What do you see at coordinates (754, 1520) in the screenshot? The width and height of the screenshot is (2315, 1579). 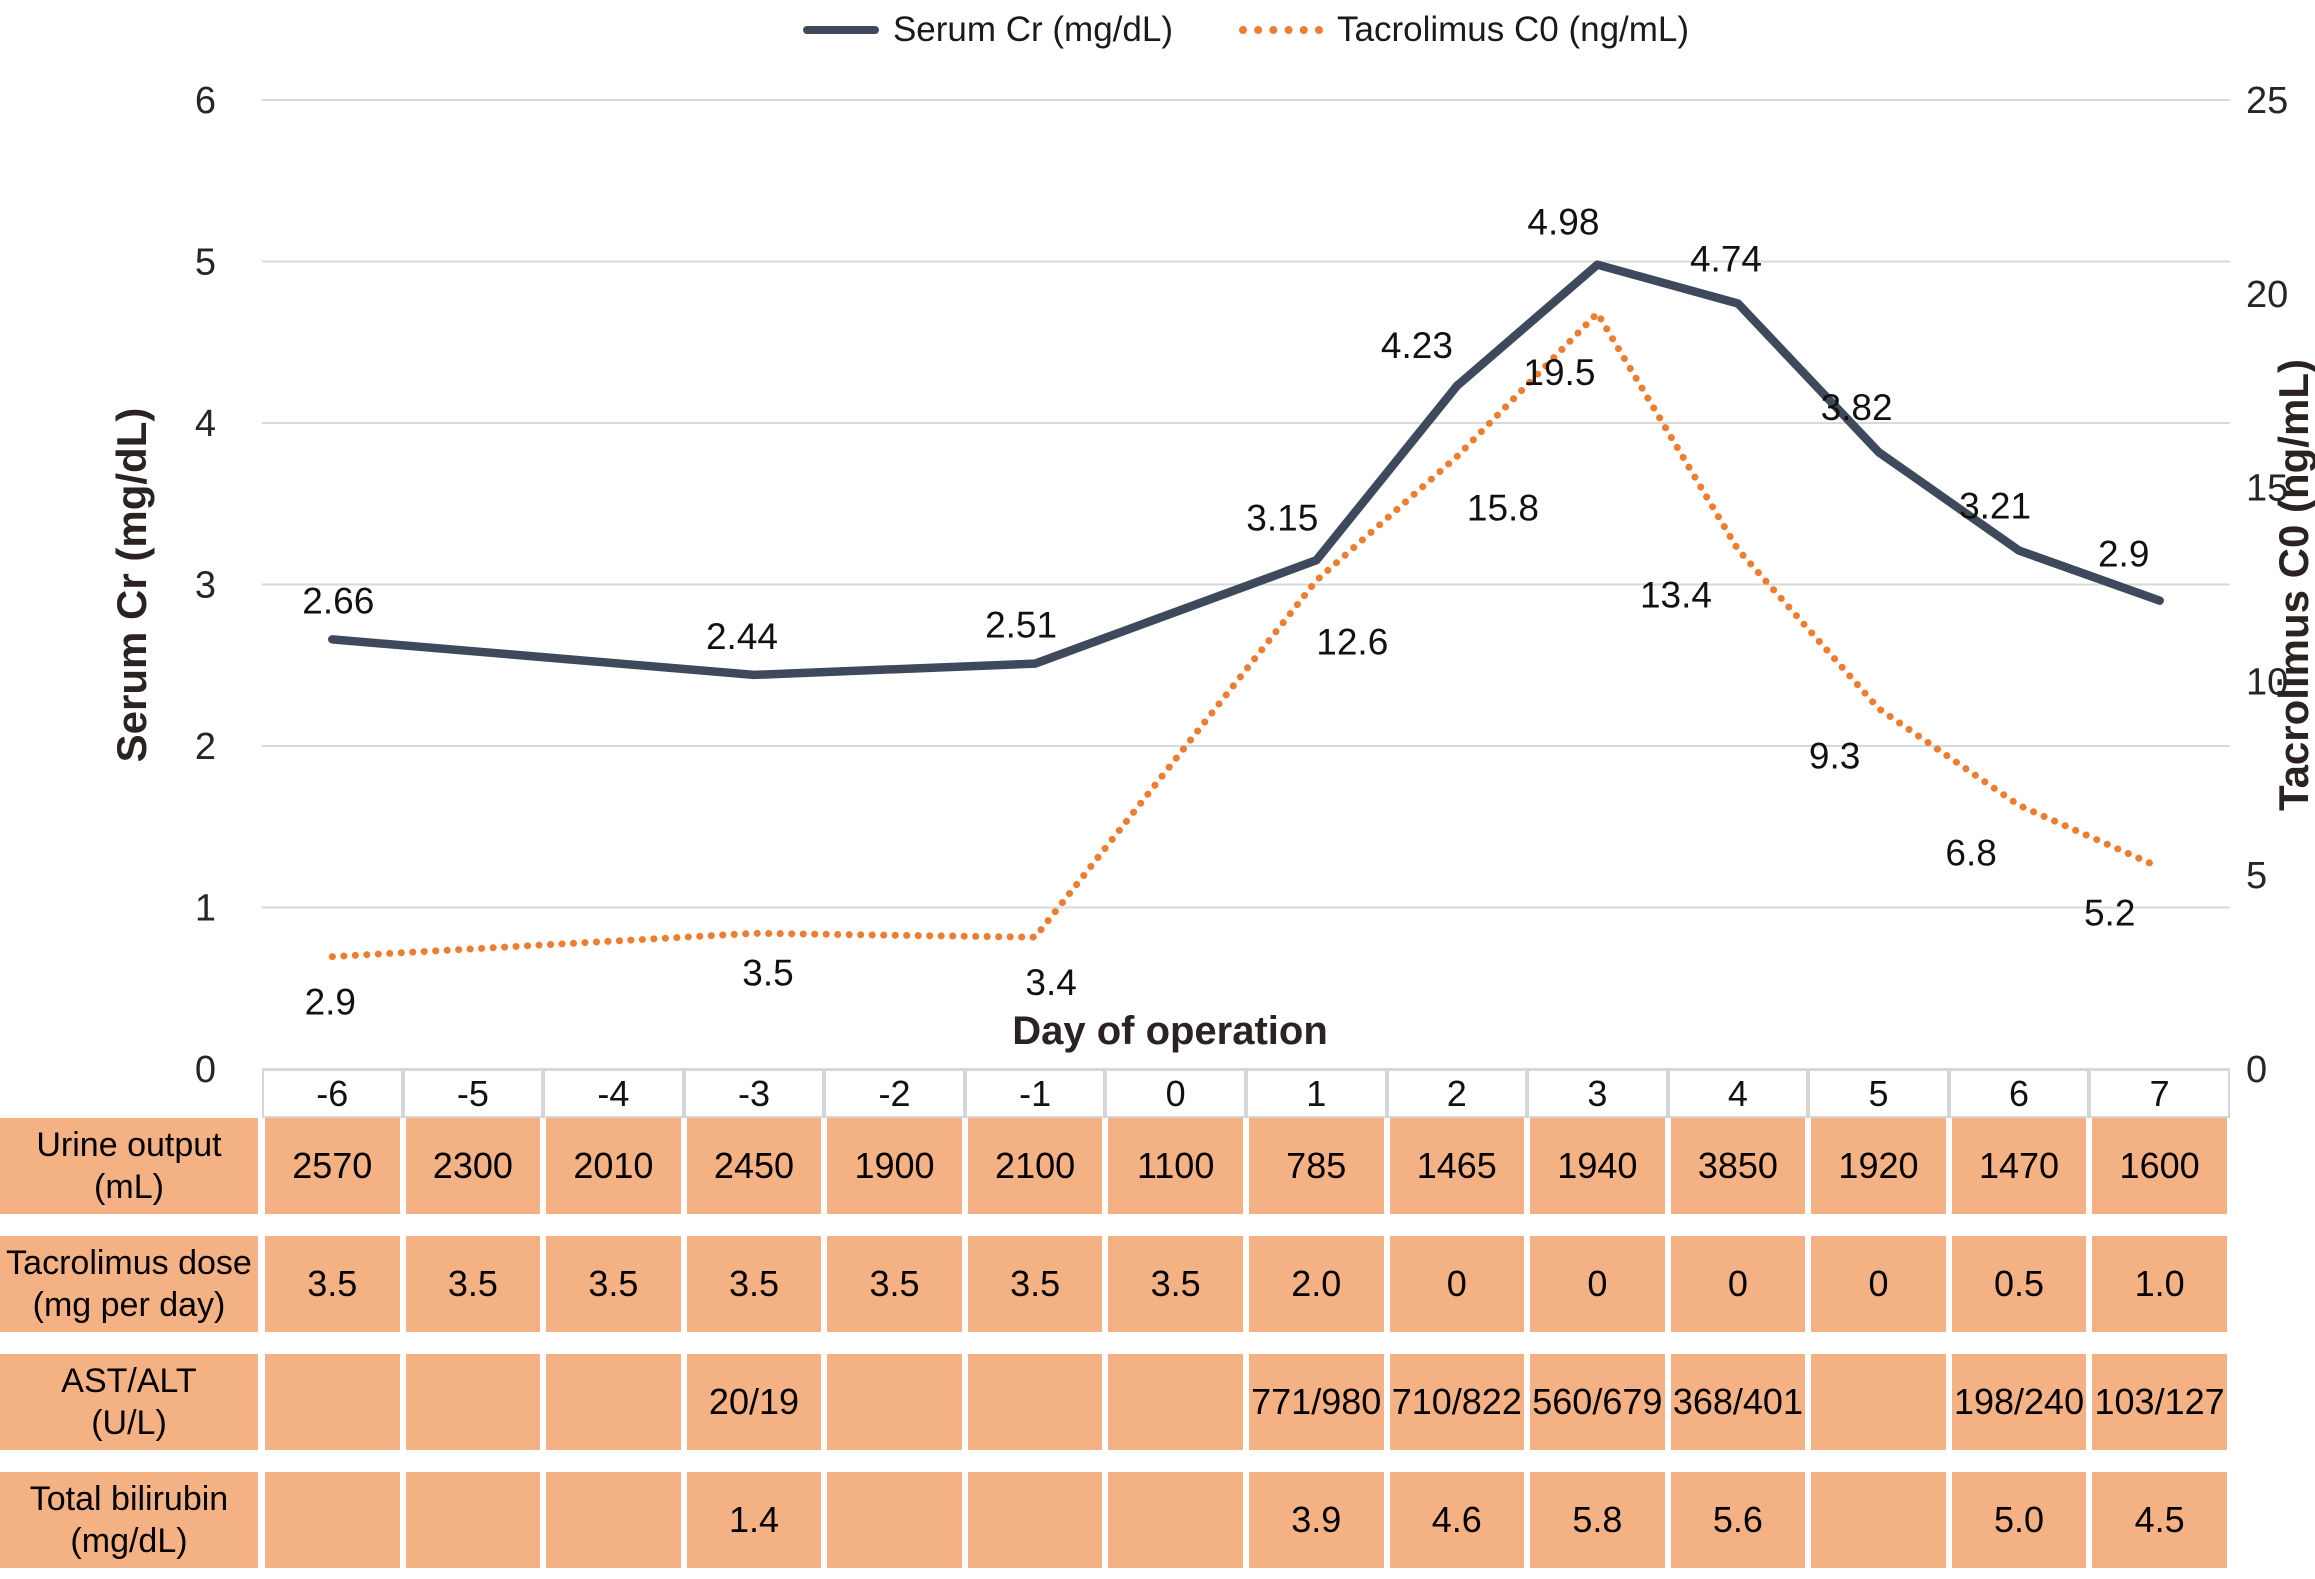 I see `table-cell: 1.4` at bounding box center [754, 1520].